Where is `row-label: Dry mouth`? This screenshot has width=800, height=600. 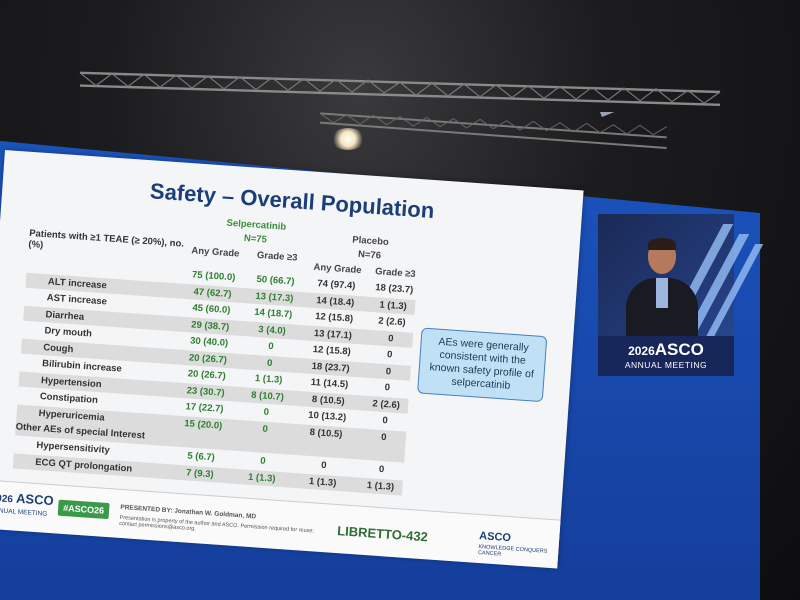 row-label: Dry mouth is located at coordinates (68, 332).